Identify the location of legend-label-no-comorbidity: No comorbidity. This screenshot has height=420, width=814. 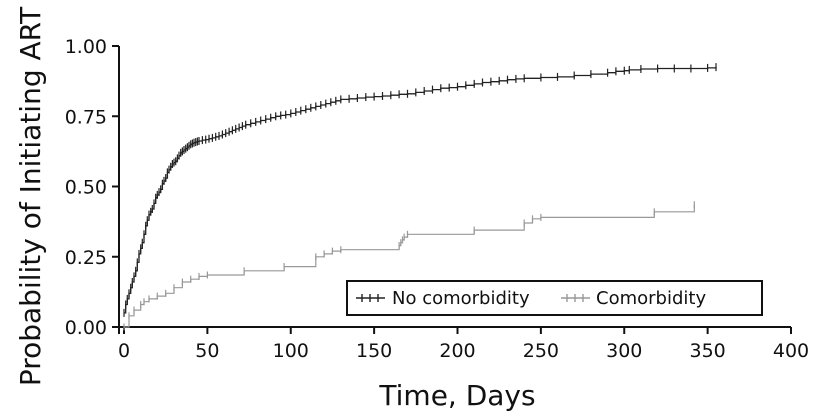
(461, 298).